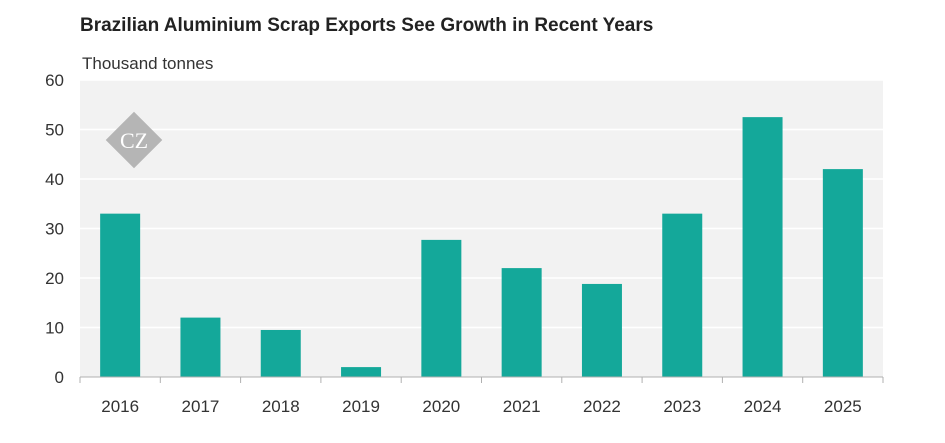 Image resolution: width=945 pixels, height=443 pixels. I want to click on bar-2018, so click(280, 353).